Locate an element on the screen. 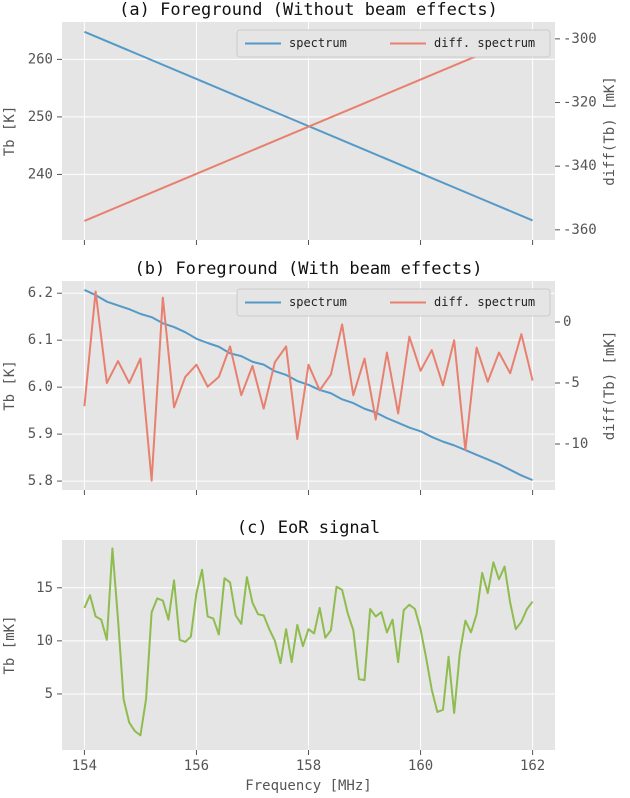  x-tick-label: 162 is located at coordinates (532, 766).